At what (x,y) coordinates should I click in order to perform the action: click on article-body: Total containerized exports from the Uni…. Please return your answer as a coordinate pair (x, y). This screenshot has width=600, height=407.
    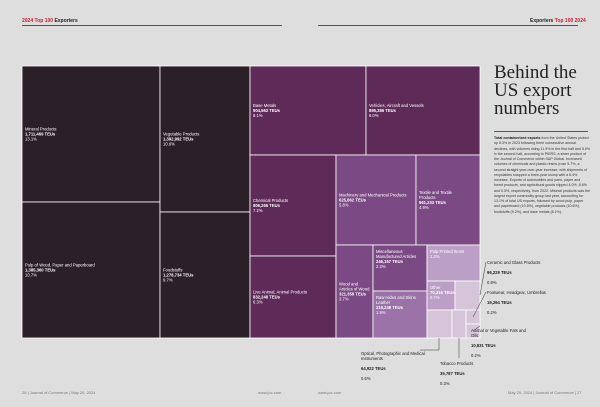
    Looking at the image, I should click on (542, 175).